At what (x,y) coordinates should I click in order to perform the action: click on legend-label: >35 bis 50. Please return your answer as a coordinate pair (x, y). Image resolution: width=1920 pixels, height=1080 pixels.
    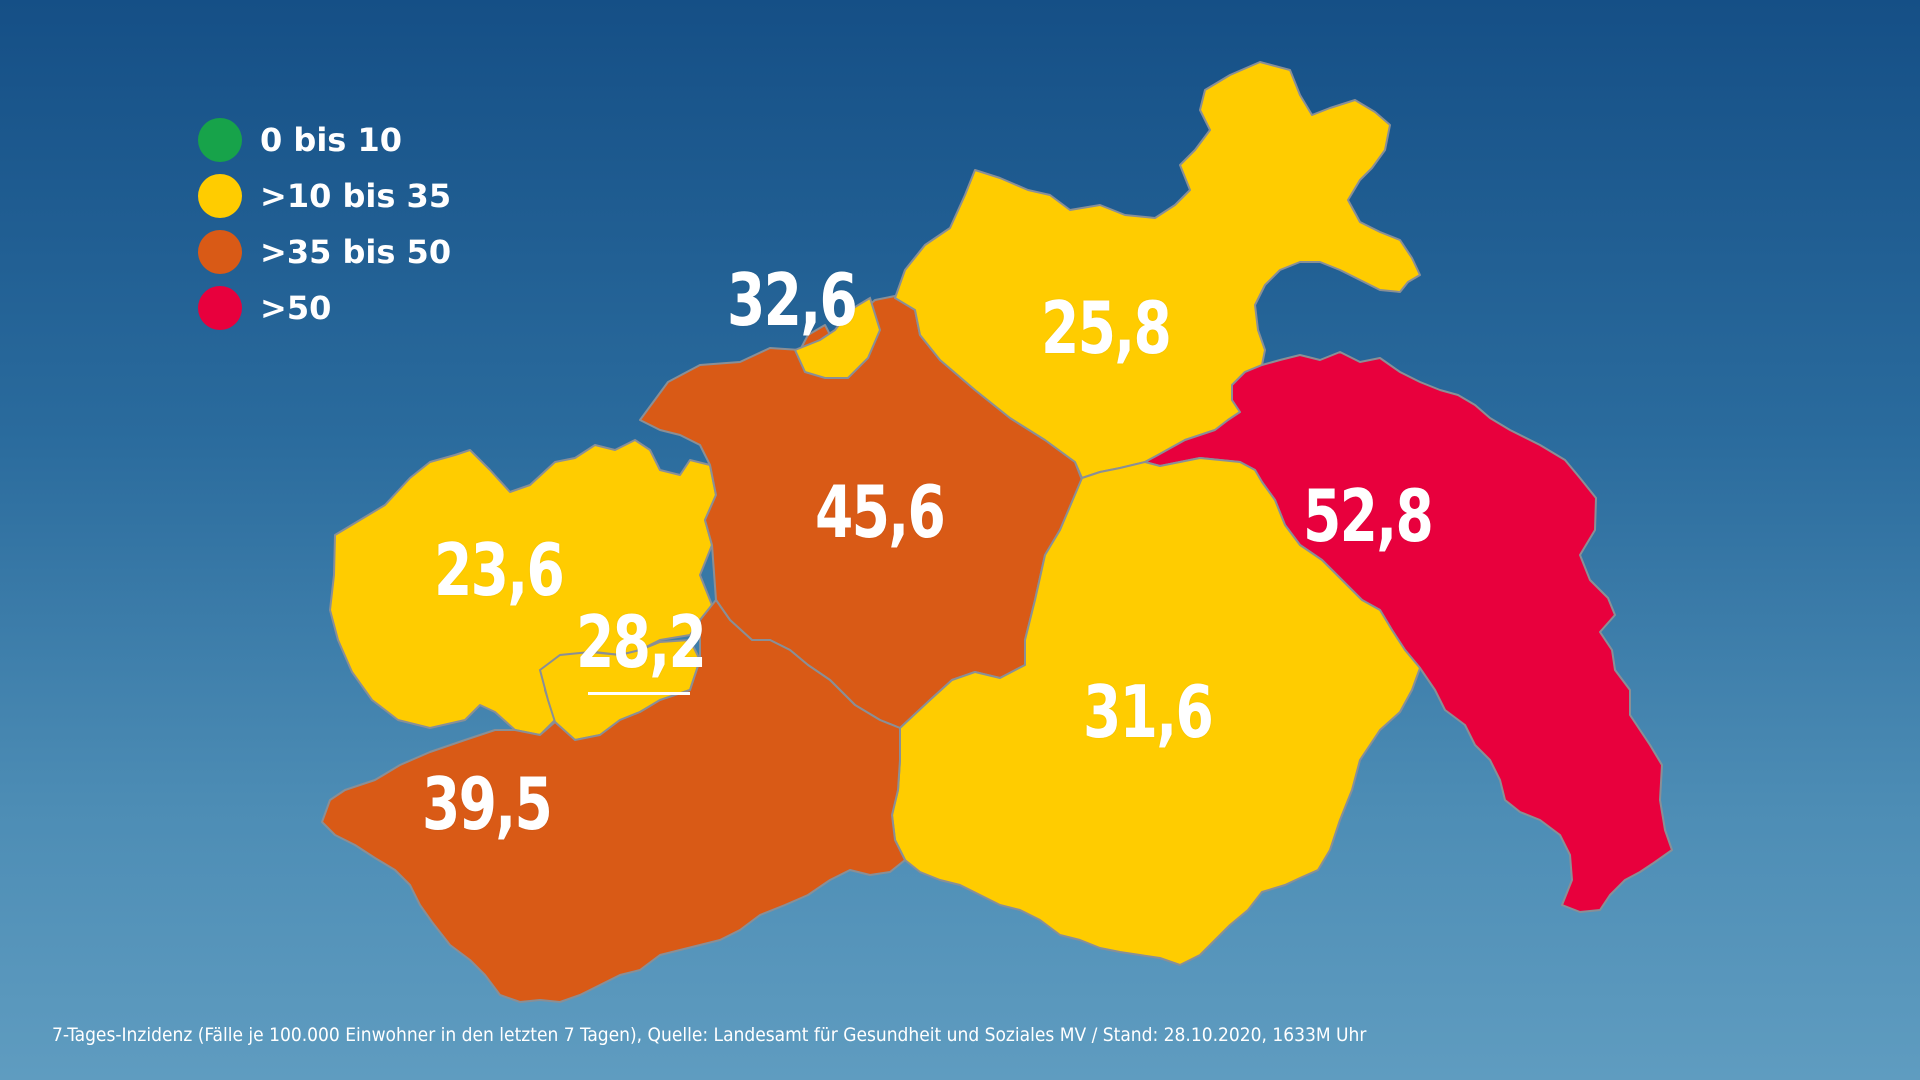
    Looking at the image, I should click on (356, 252).